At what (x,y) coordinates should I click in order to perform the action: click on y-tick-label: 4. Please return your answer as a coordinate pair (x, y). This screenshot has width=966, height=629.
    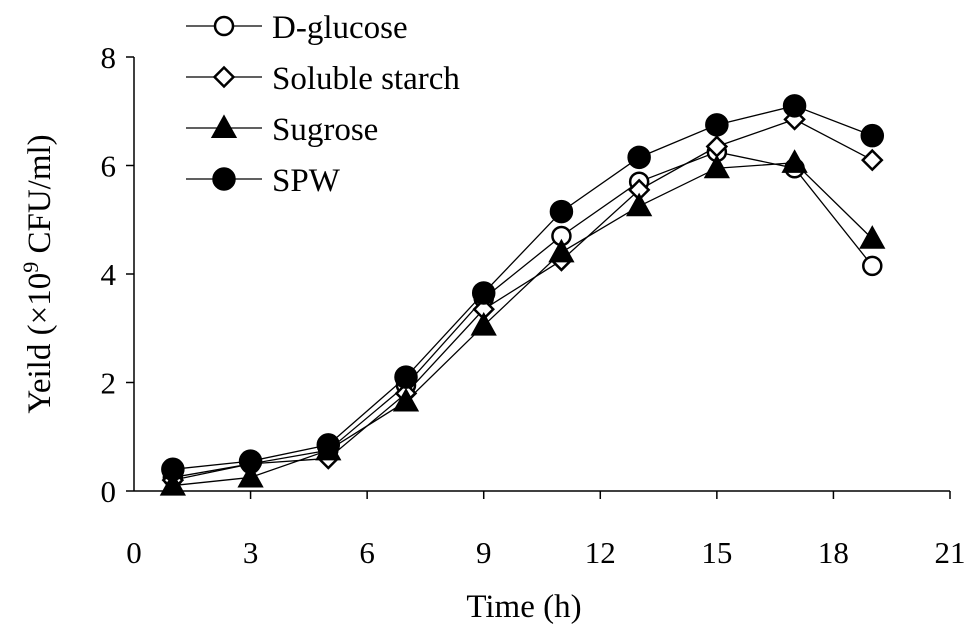
    Looking at the image, I should click on (109, 274).